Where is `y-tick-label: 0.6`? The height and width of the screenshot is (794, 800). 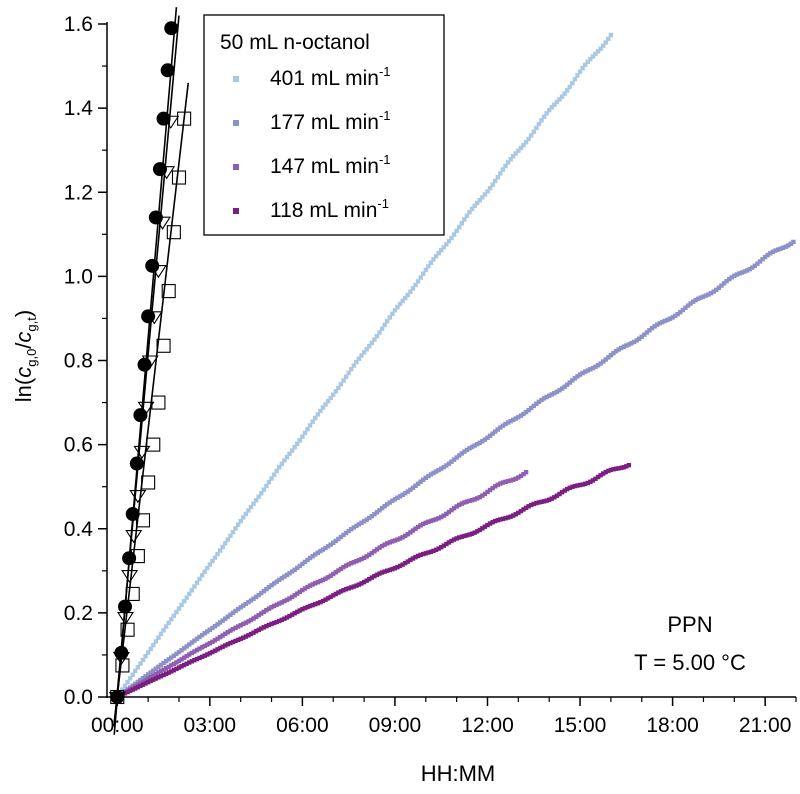 y-tick-label: 0.6 is located at coordinates (78, 445).